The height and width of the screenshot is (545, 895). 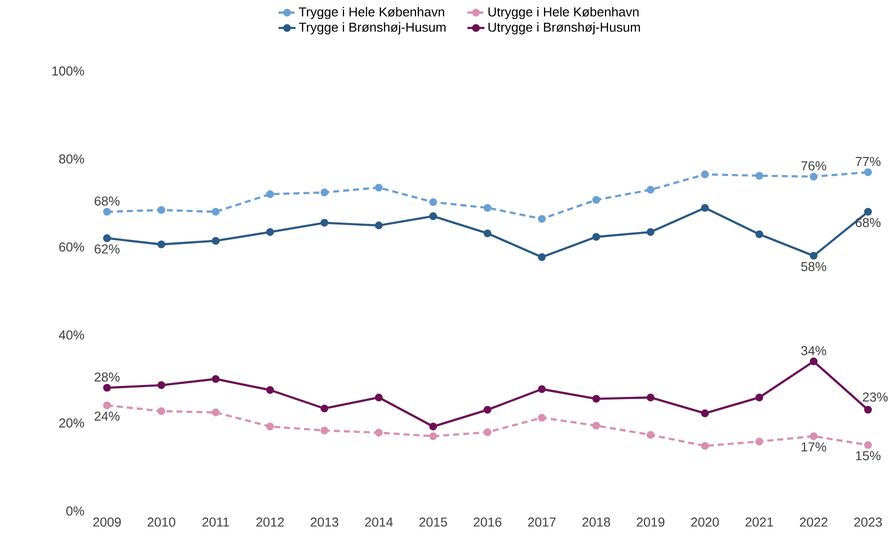 What do you see at coordinates (71, 159) in the screenshot?
I see `y-tick-label: 80%` at bounding box center [71, 159].